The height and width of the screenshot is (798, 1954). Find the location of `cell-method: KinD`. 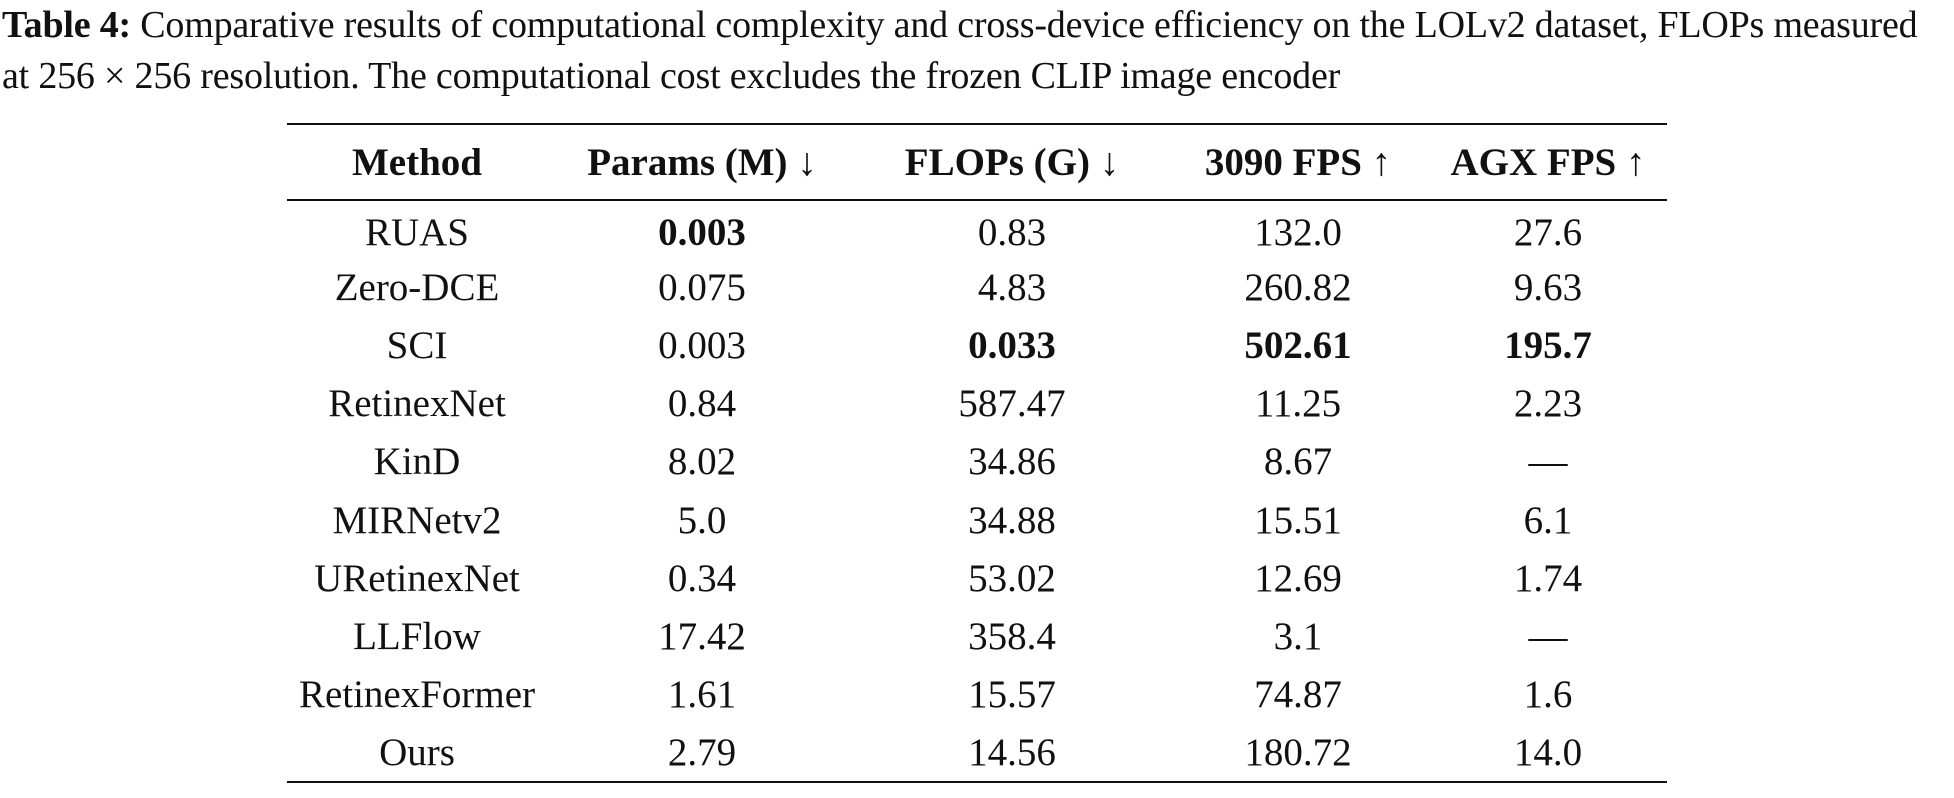

cell-method: KinD is located at coordinates (417, 462).